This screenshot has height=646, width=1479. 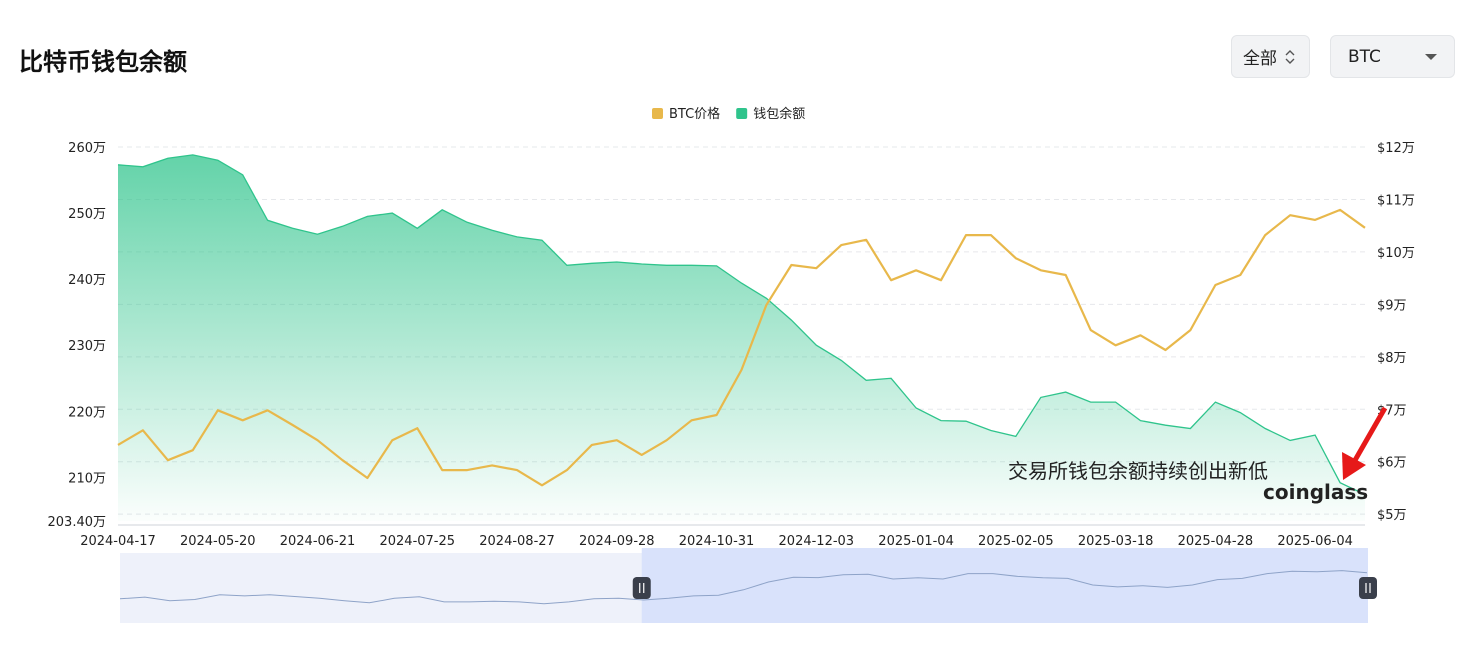 I want to click on y-tick-label: 210万, so click(x=87, y=478).